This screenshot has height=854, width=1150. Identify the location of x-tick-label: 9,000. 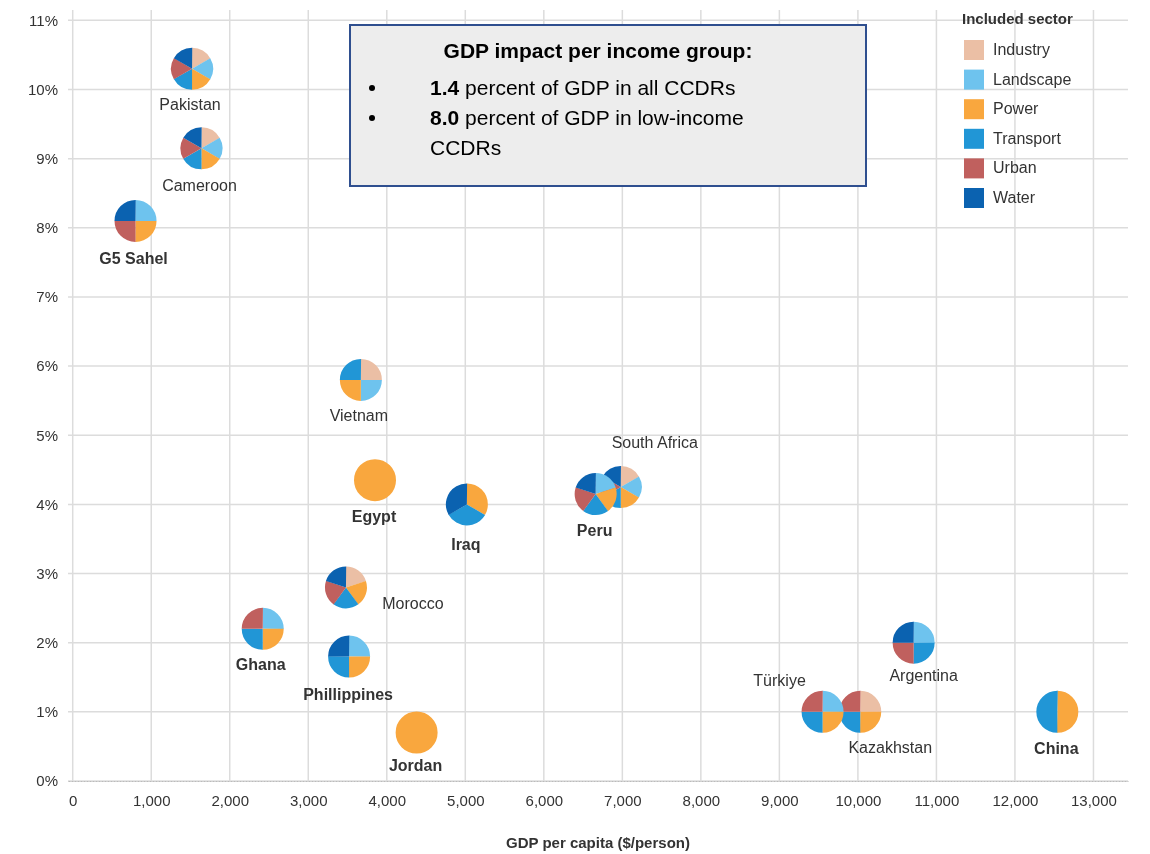
(780, 800).